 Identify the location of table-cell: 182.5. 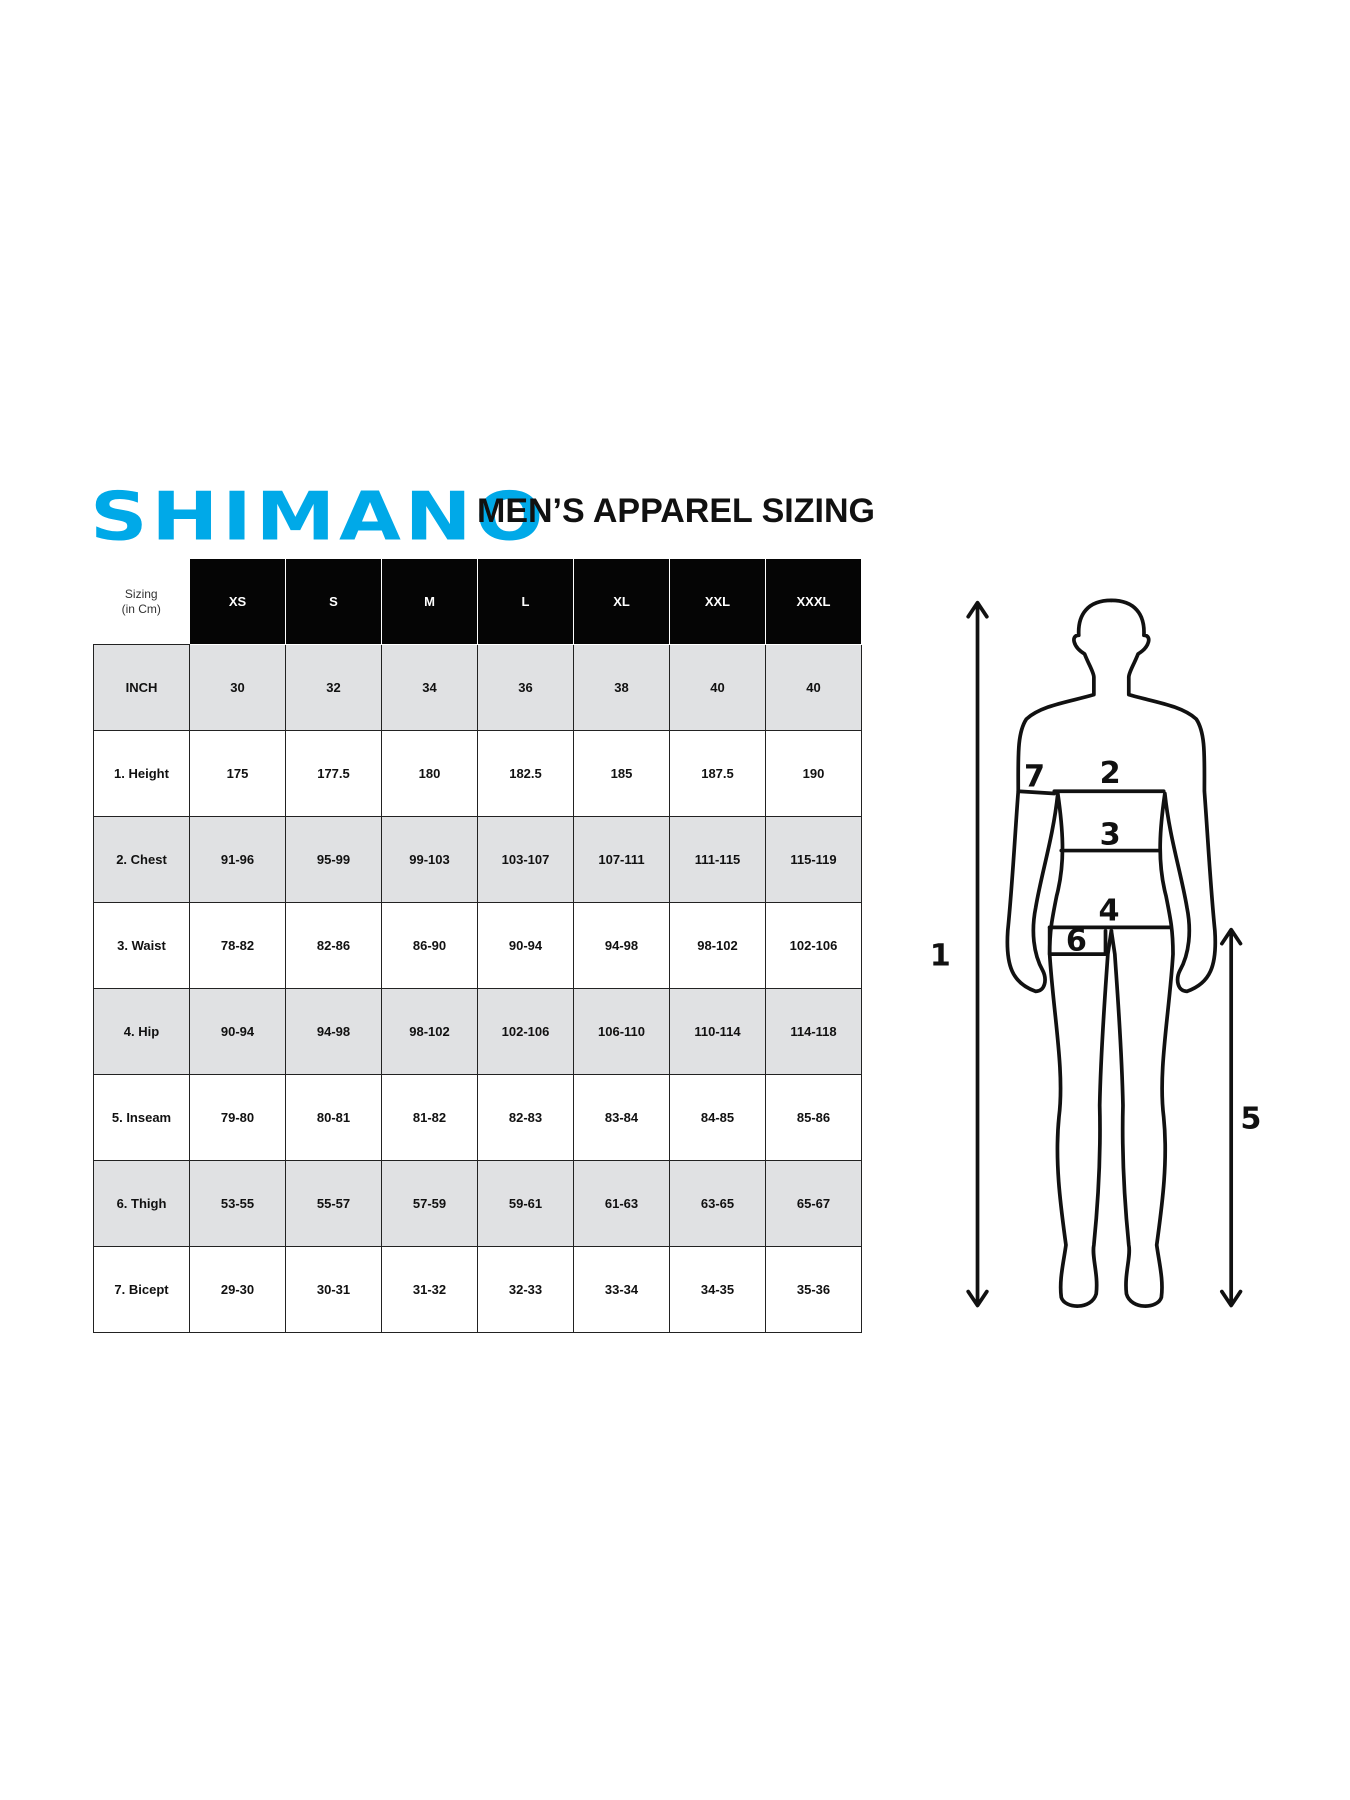
(525, 773).